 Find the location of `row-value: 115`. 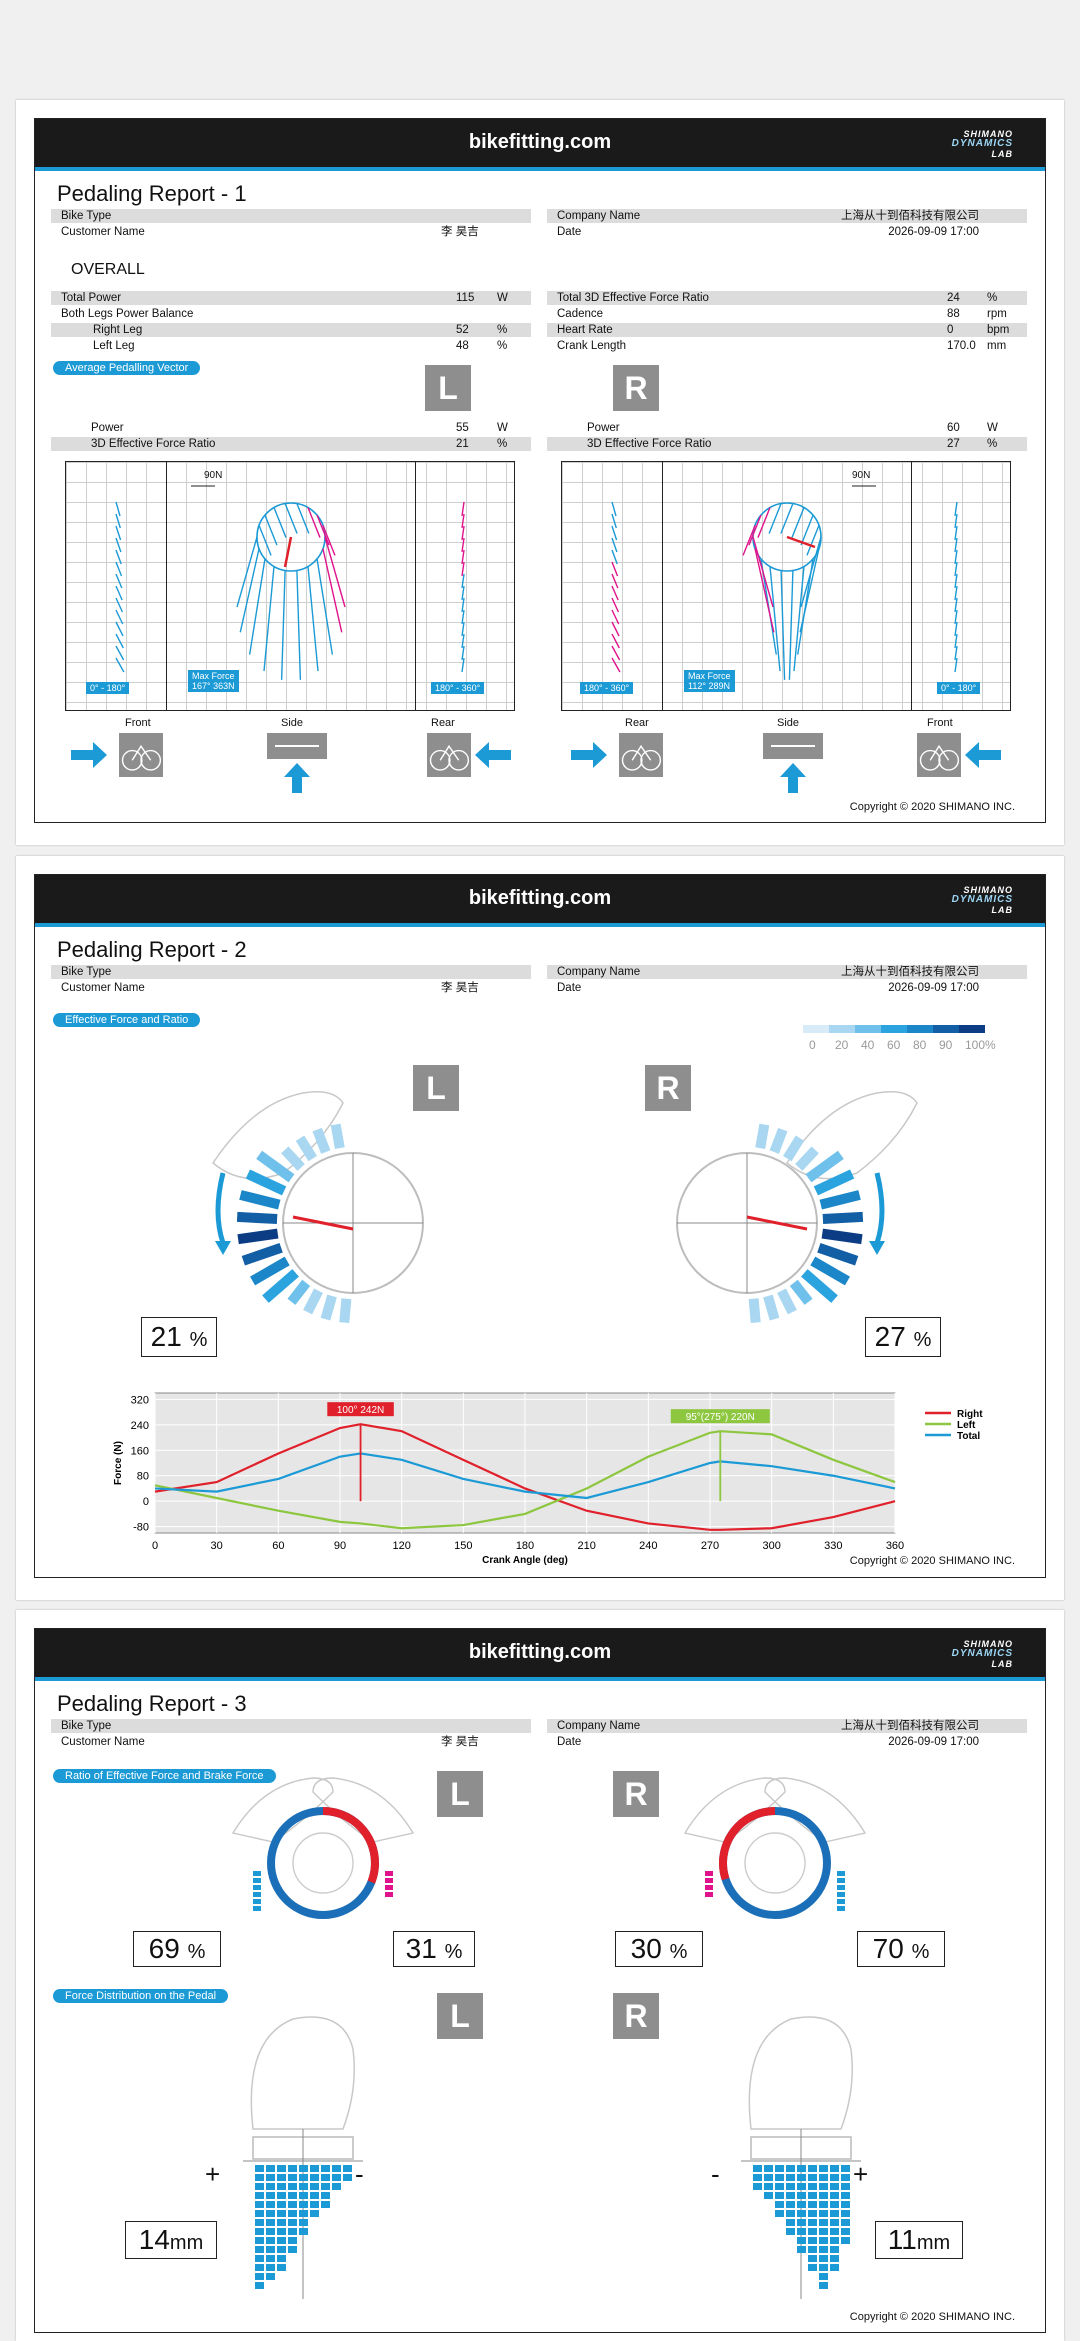

row-value: 115 is located at coordinates (465, 298).